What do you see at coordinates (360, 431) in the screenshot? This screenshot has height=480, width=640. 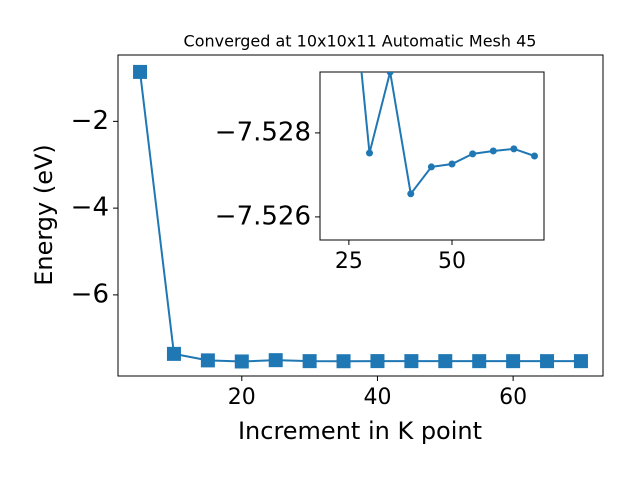 I see `x-axis-label: Increment in K point` at bounding box center [360, 431].